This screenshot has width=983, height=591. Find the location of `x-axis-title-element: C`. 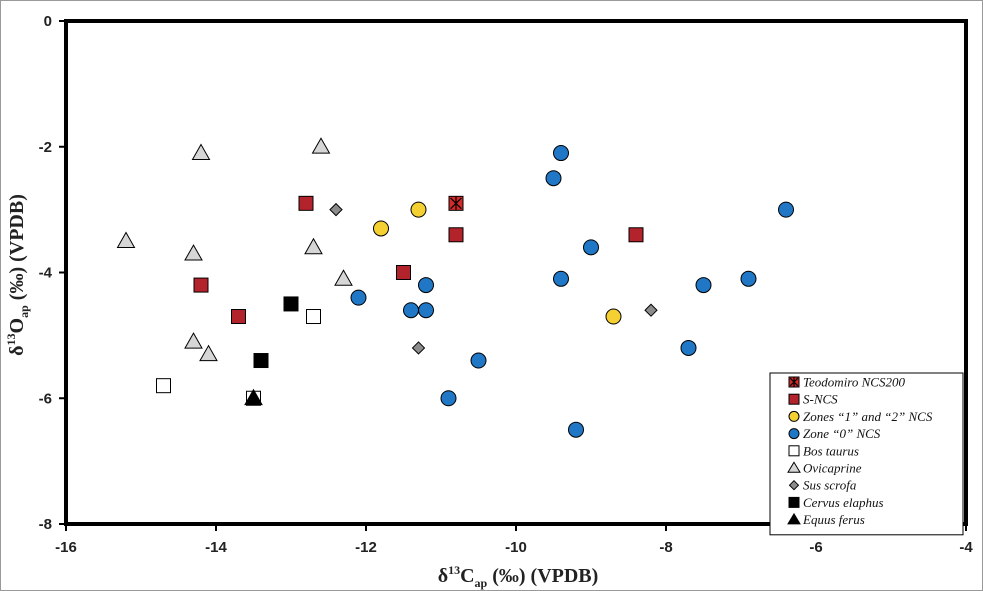

x-axis-title-element: C is located at coordinates (467, 576).